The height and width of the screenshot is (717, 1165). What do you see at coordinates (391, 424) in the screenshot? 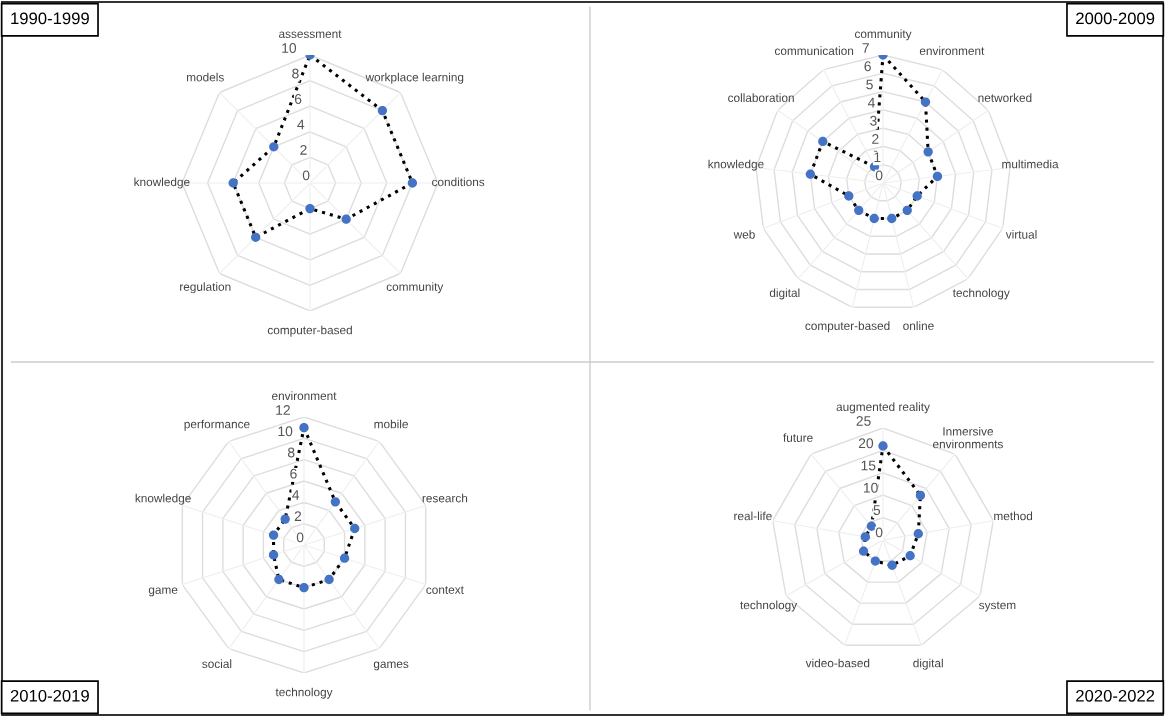
I see `spoke-label: mobile` at bounding box center [391, 424].